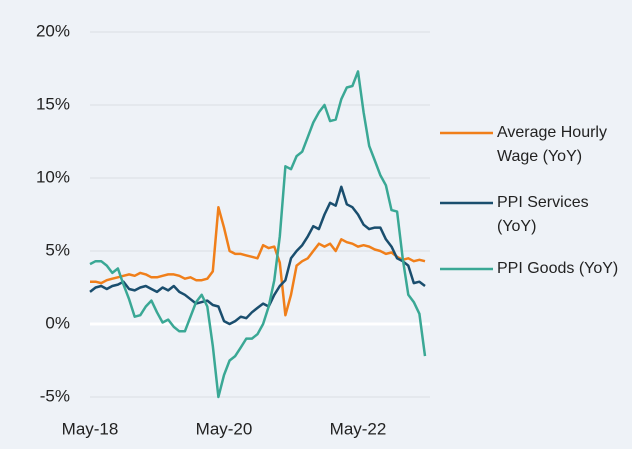  Describe the element at coordinates (224, 428) in the screenshot. I see `x-tick-label: May-20` at that location.